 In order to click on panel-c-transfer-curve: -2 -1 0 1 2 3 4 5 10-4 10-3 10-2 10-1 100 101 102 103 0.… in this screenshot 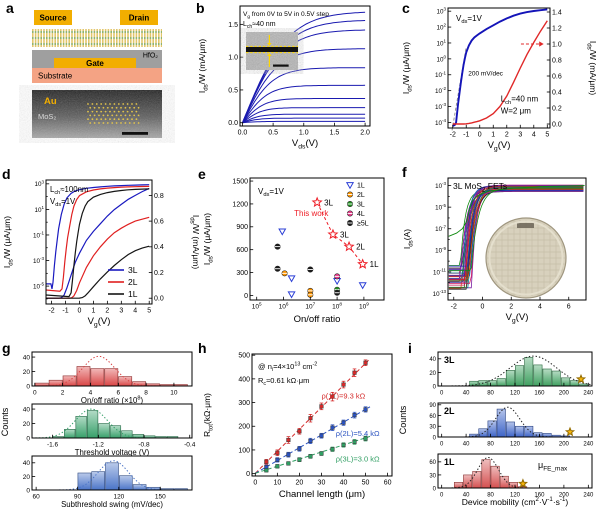, I will do `click(499, 80)`.